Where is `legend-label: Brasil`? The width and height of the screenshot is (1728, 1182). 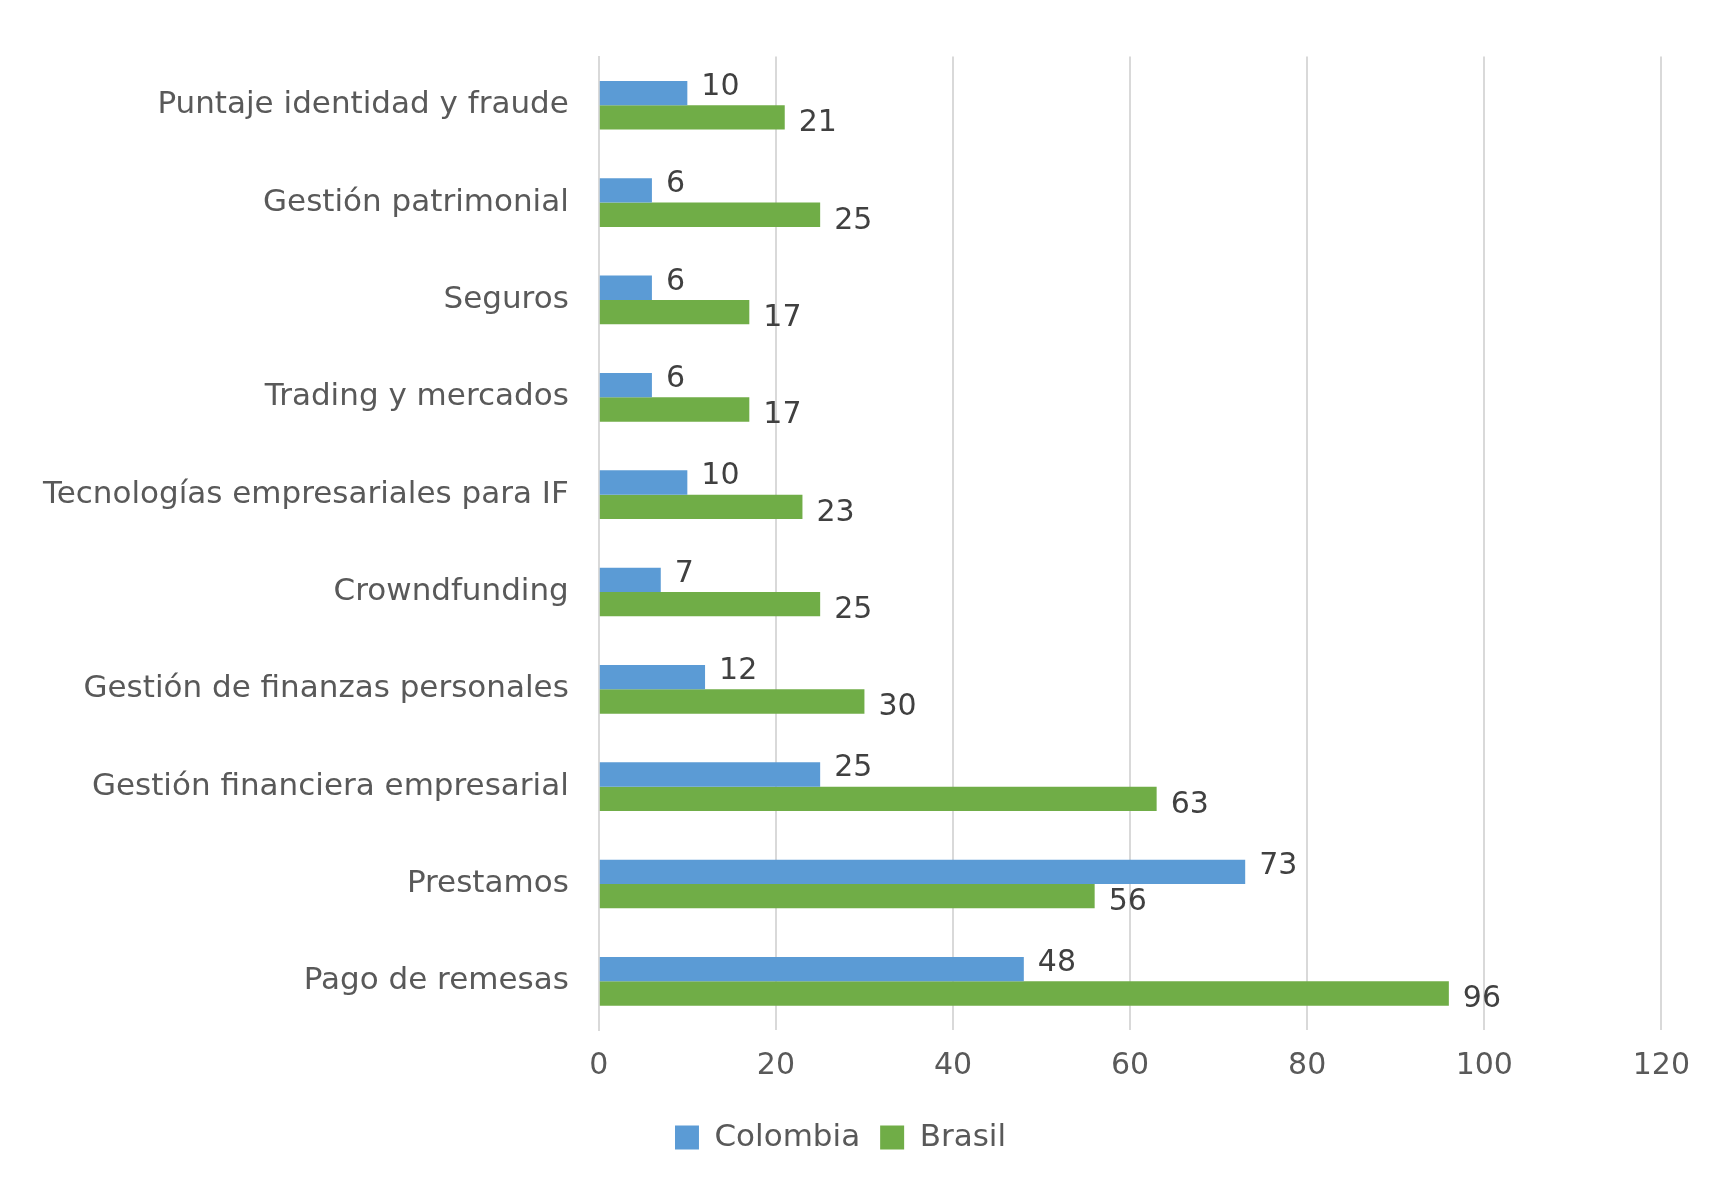 legend-label: Brasil is located at coordinates (963, 1134).